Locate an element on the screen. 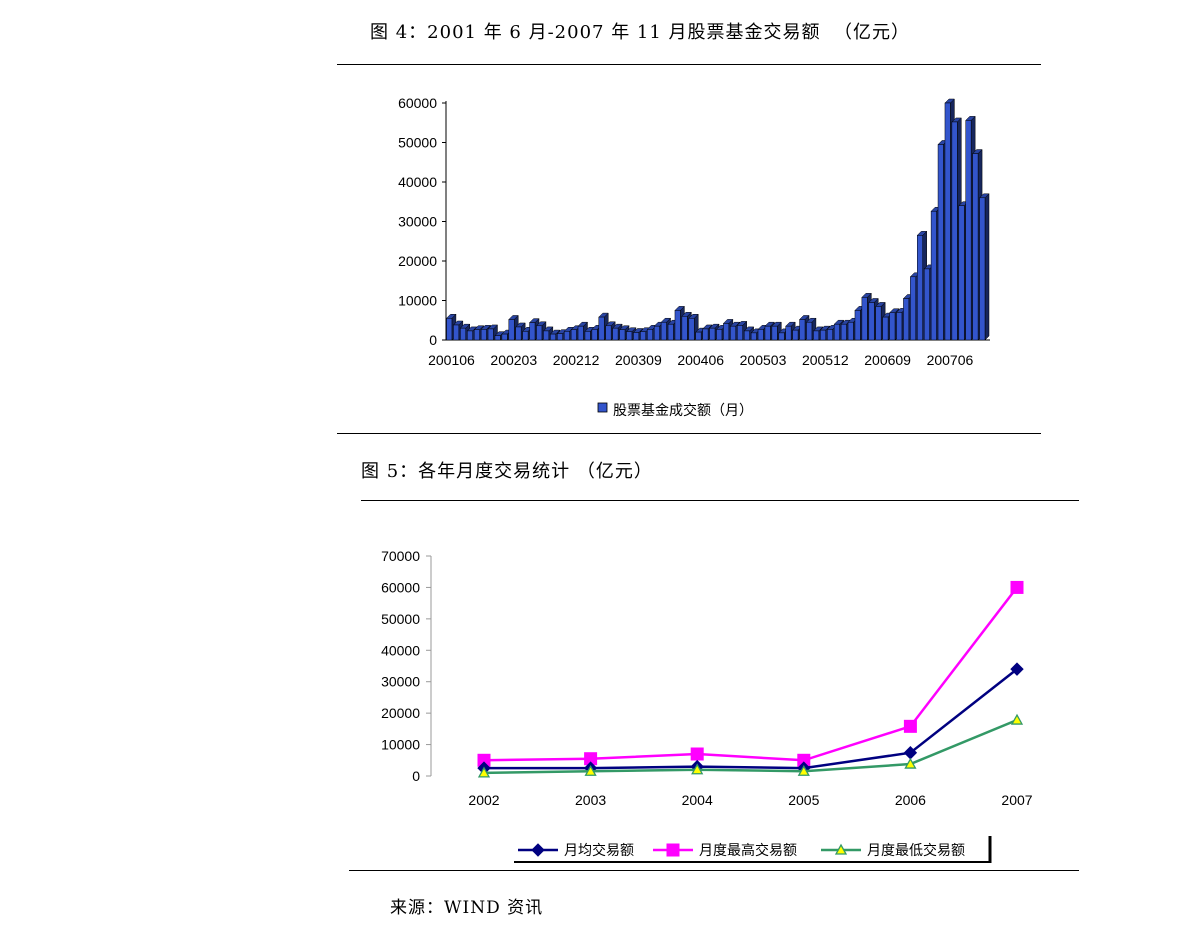 This screenshot has height=934, width=1191. bar-x-tick-label: 200309 is located at coordinates (638, 360).